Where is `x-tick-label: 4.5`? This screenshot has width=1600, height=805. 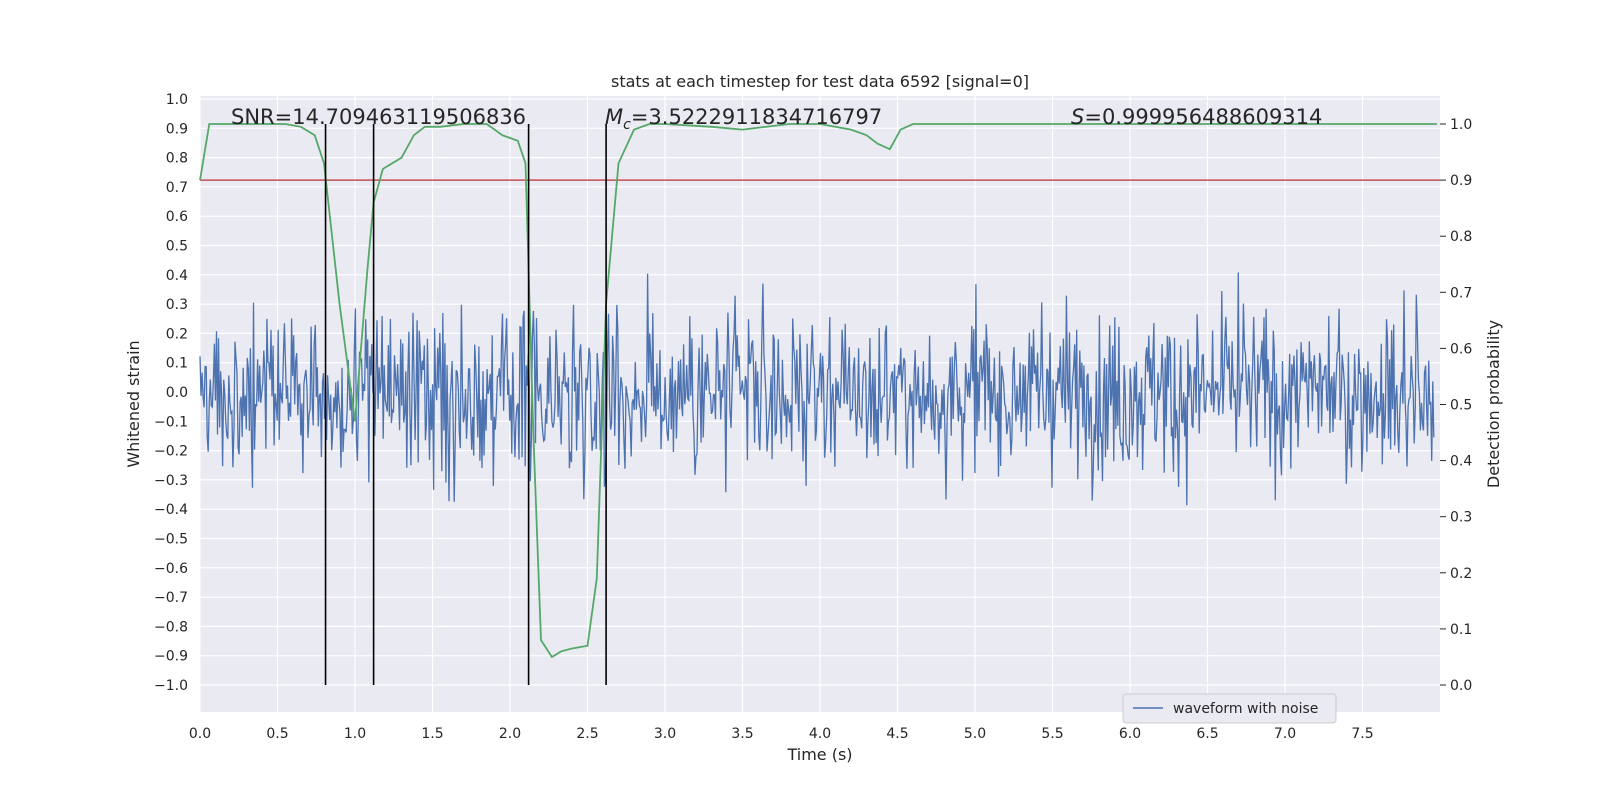
x-tick-label: 4.5 is located at coordinates (897, 734).